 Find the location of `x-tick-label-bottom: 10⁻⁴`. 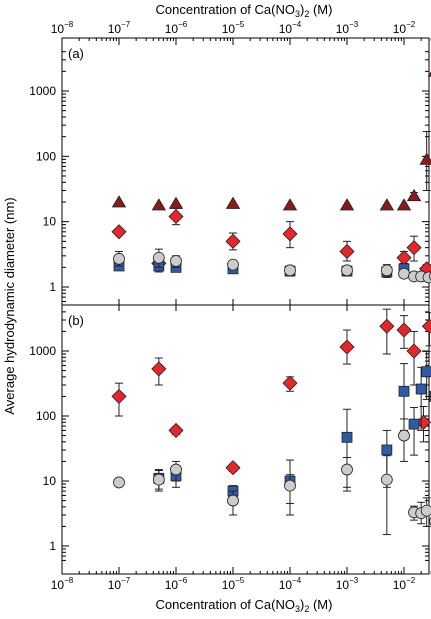

x-tick-label-bottom: 10⁻⁴ is located at coordinates (290, 584).